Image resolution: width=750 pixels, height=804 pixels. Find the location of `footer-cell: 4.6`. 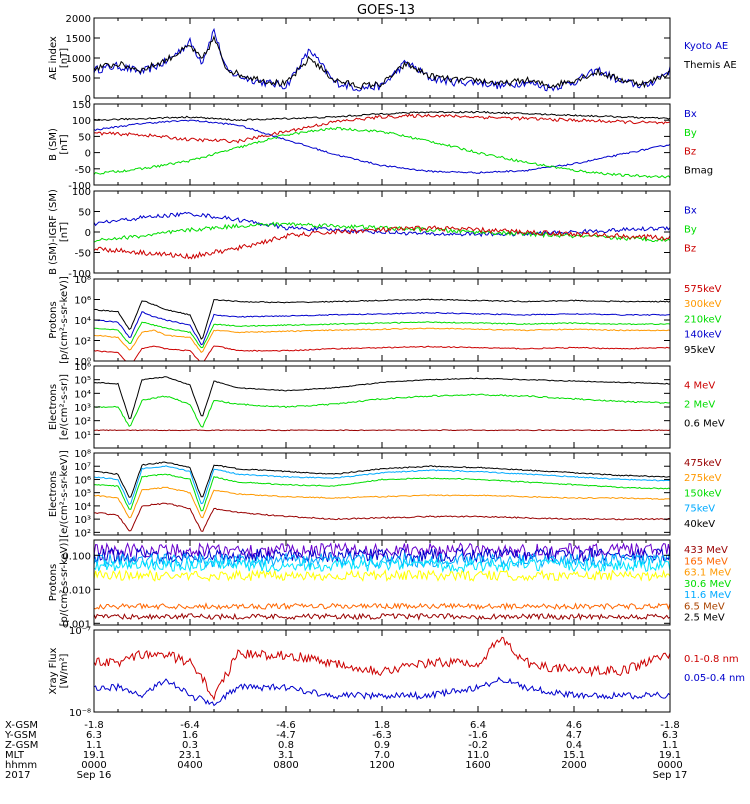

footer-cell: 4.6 is located at coordinates (574, 725).